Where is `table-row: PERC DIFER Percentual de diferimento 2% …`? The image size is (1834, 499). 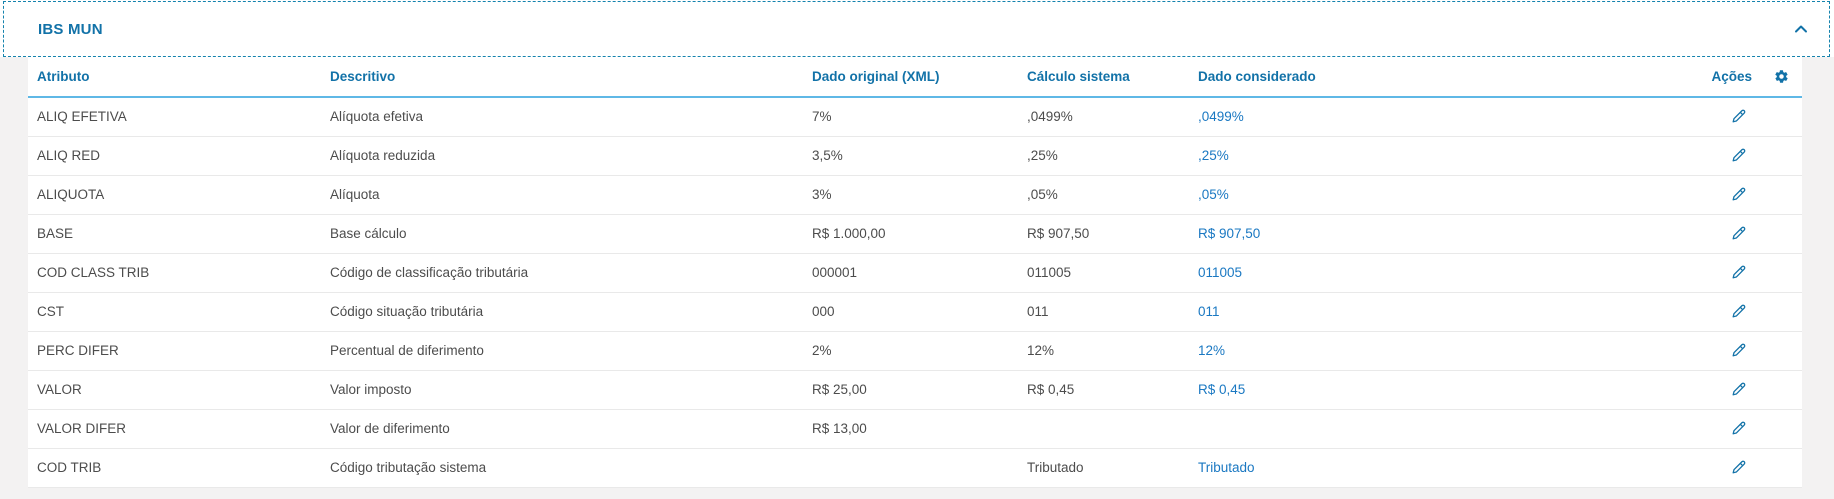
table-row: PERC DIFER Percentual de diferimento 2% … is located at coordinates (915, 351).